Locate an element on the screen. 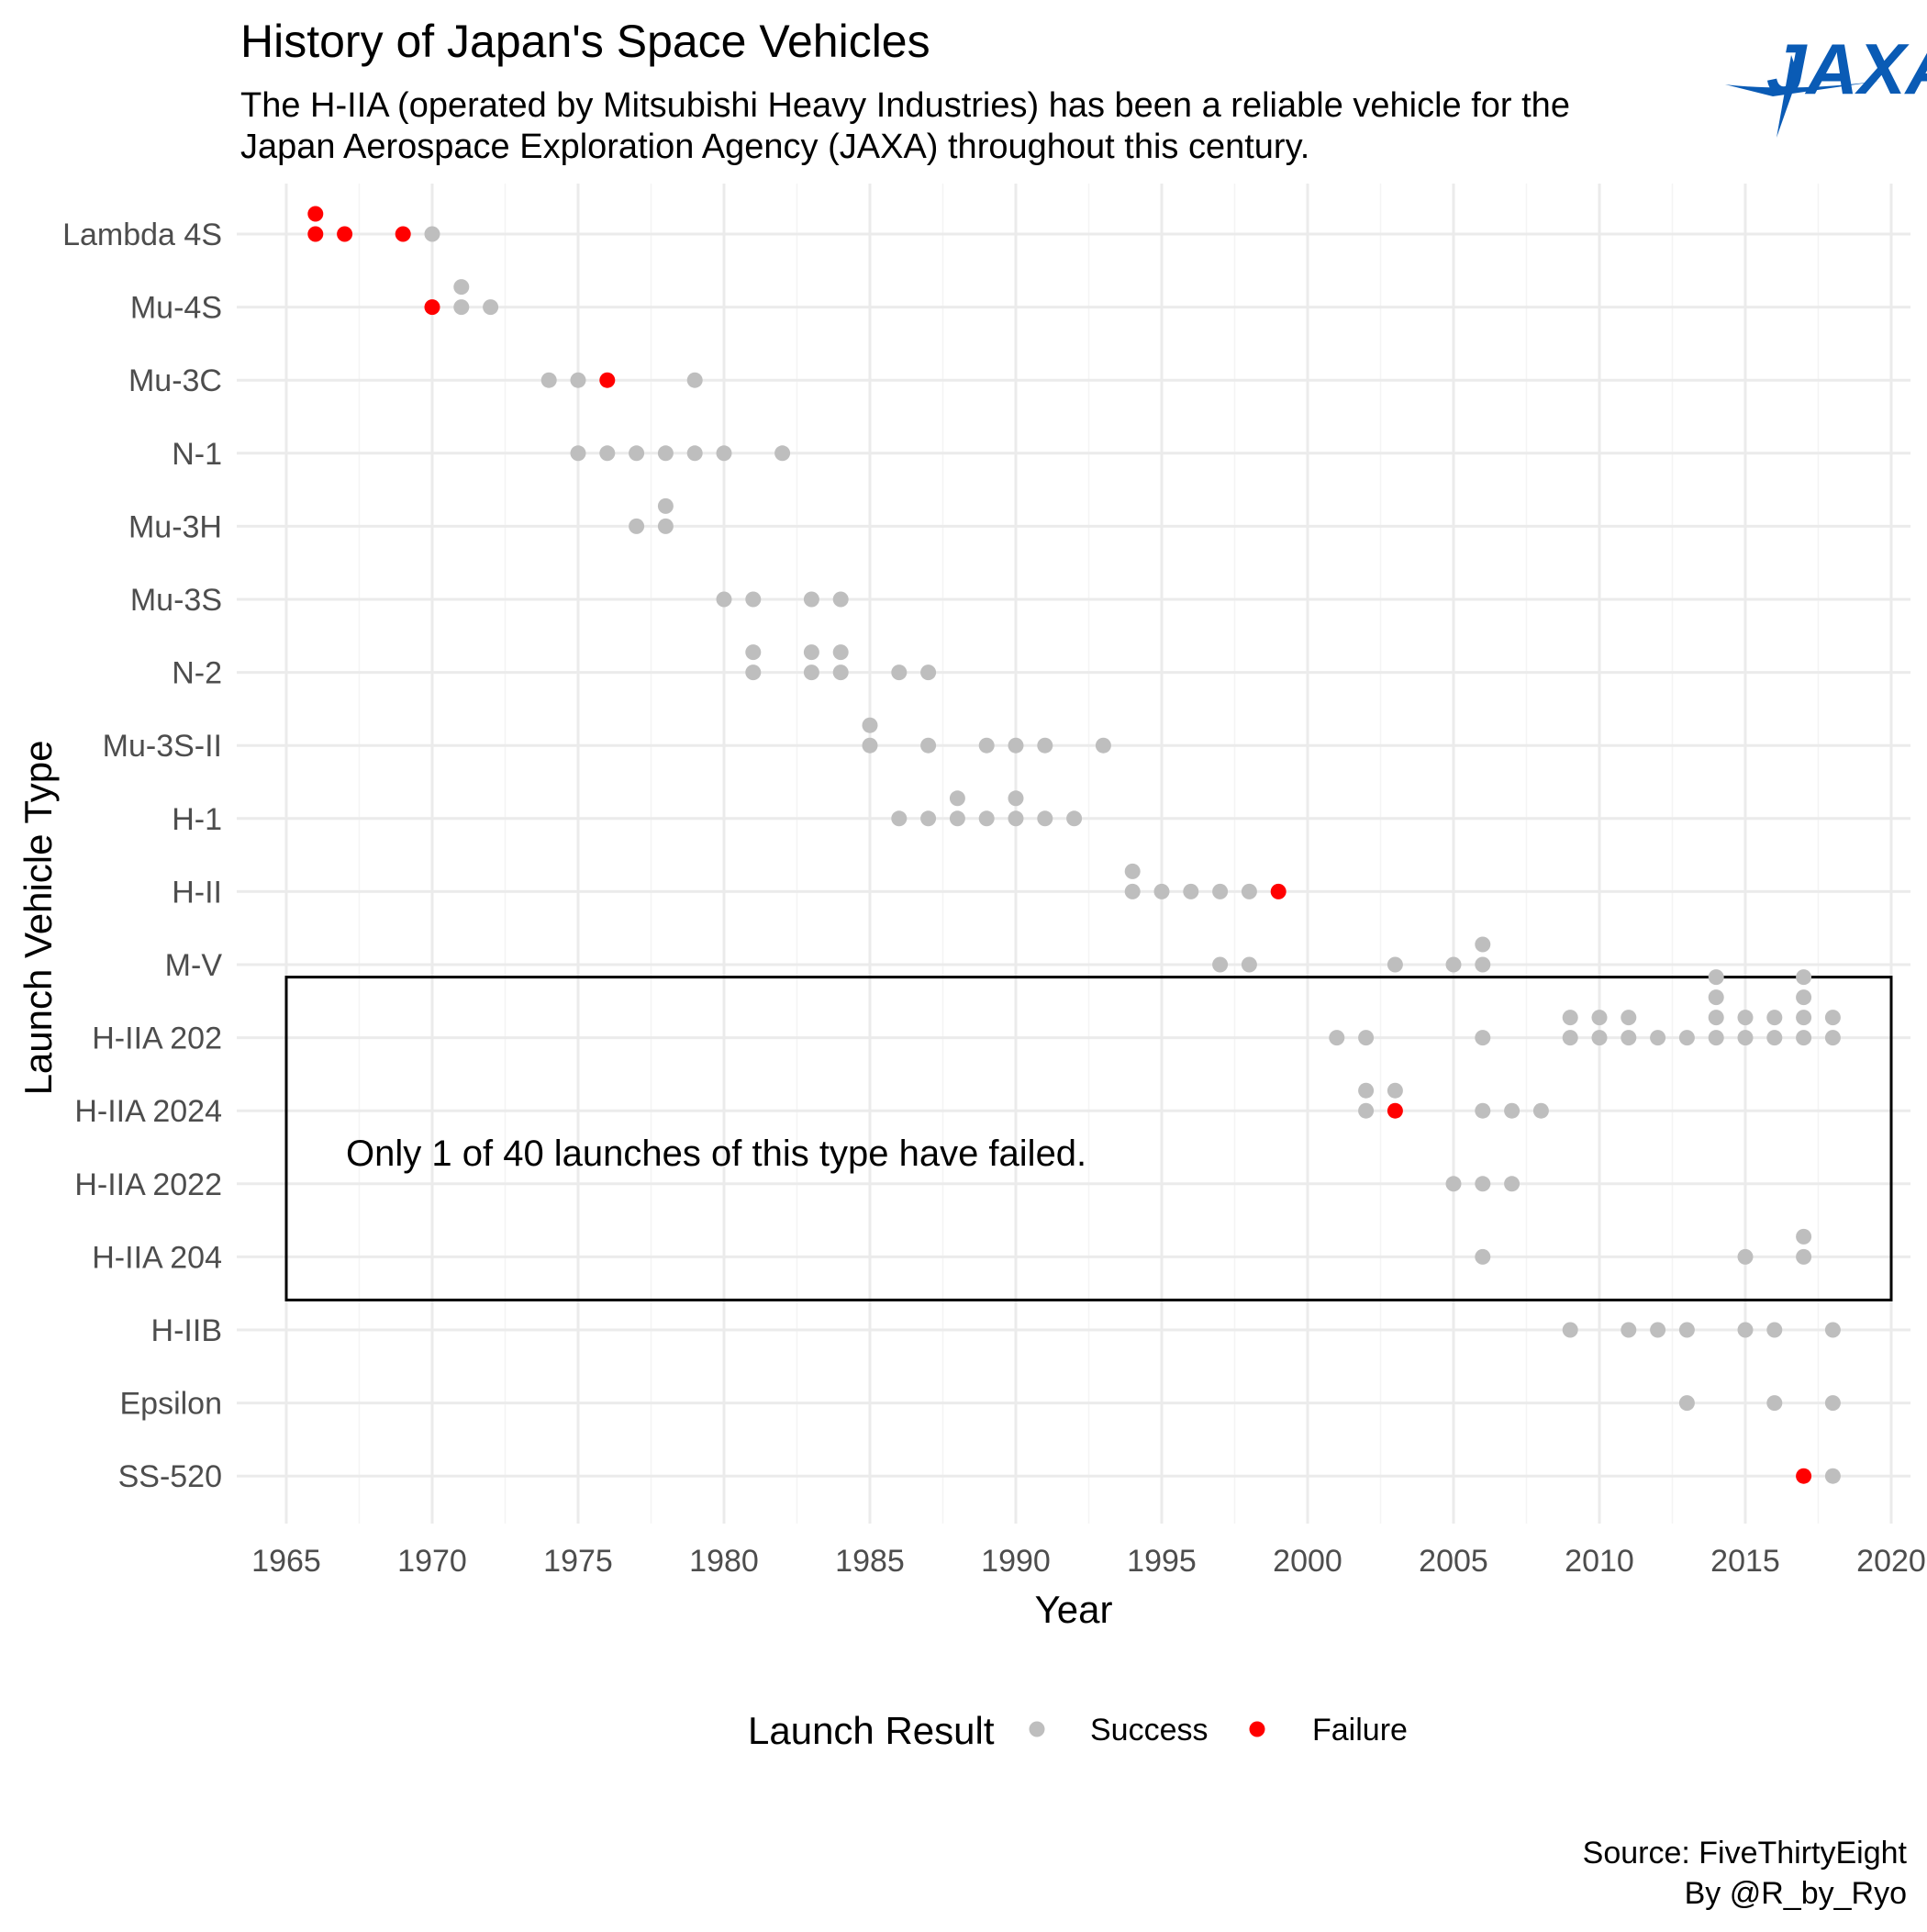 The width and height of the screenshot is (1927, 1932). legend-key-failure is located at coordinates (1257, 1729).